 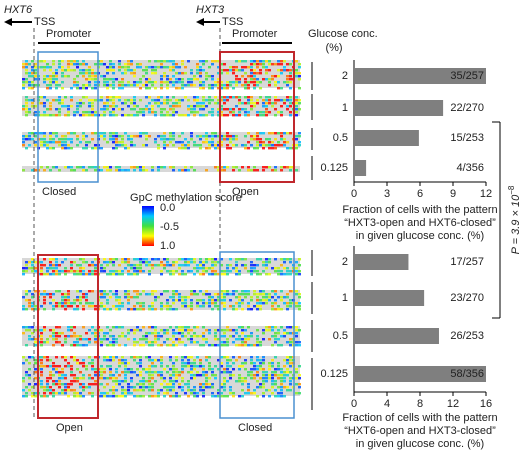 What do you see at coordinates (420, 76) in the screenshot?
I see `bar` at bounding box center [420, 76].